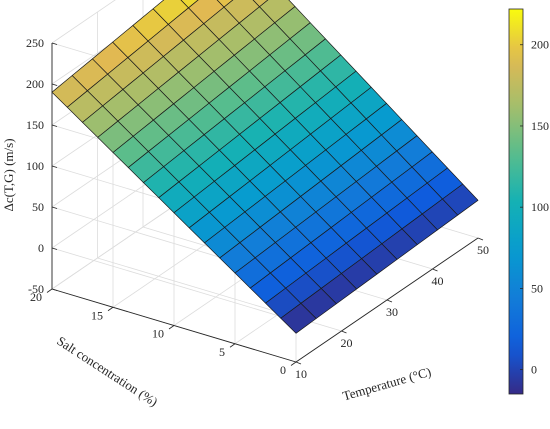 This screenshot has width=550, height=429. I want to click on z-tick-label: 250, so click(35, 43).